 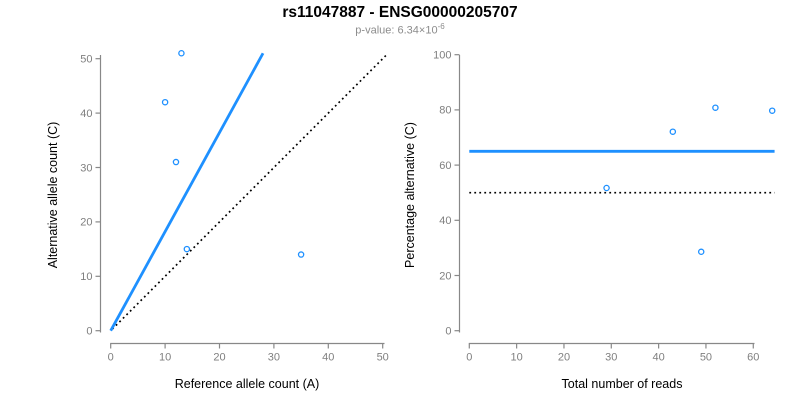 What do you see at coordinates (622, 384) in the screenshot?
I see `x-axis-title: Total number of reads` at bounding box center [622, 384].